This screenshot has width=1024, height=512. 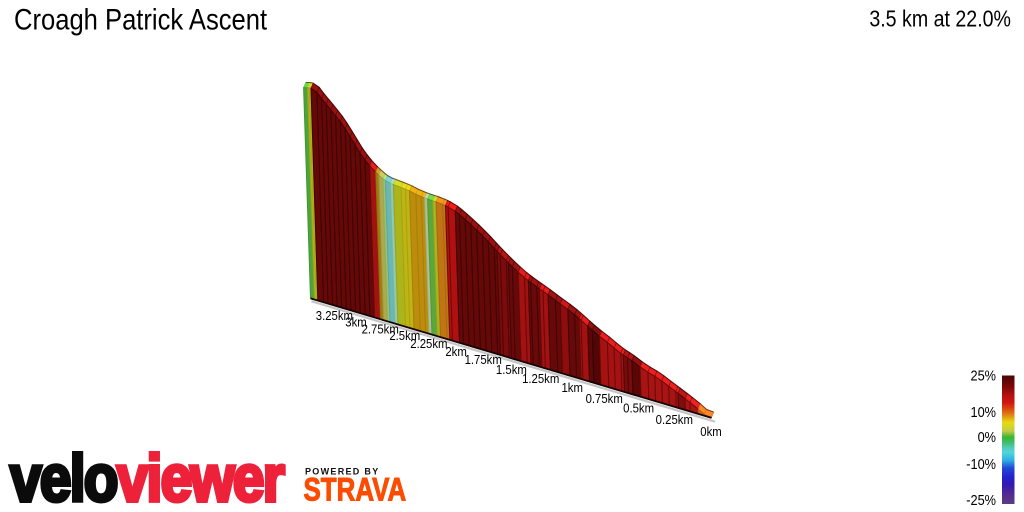 What do you see at coordinates (404, 336) in the screenshot?
I see `svg-text: 2.5km` at bounding box center [404, 336].